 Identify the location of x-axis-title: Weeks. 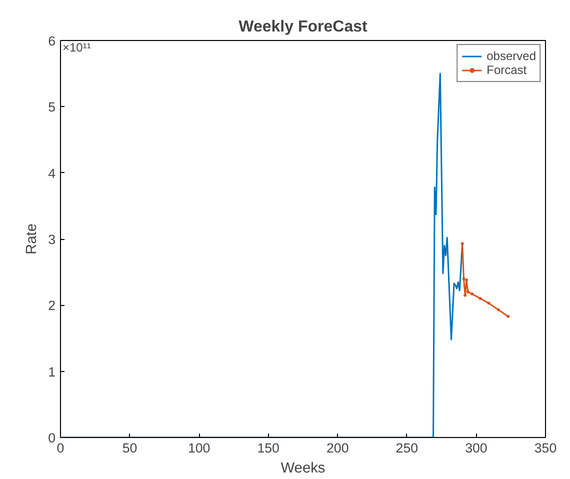
(303, 468).